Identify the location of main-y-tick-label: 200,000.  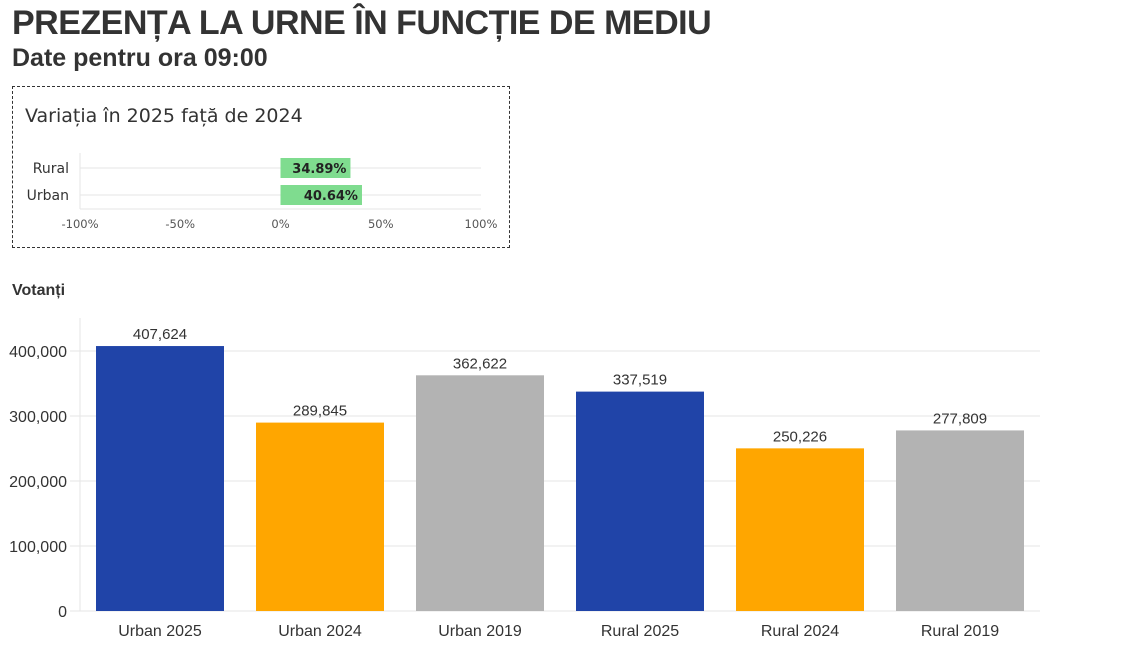
(38, 482).